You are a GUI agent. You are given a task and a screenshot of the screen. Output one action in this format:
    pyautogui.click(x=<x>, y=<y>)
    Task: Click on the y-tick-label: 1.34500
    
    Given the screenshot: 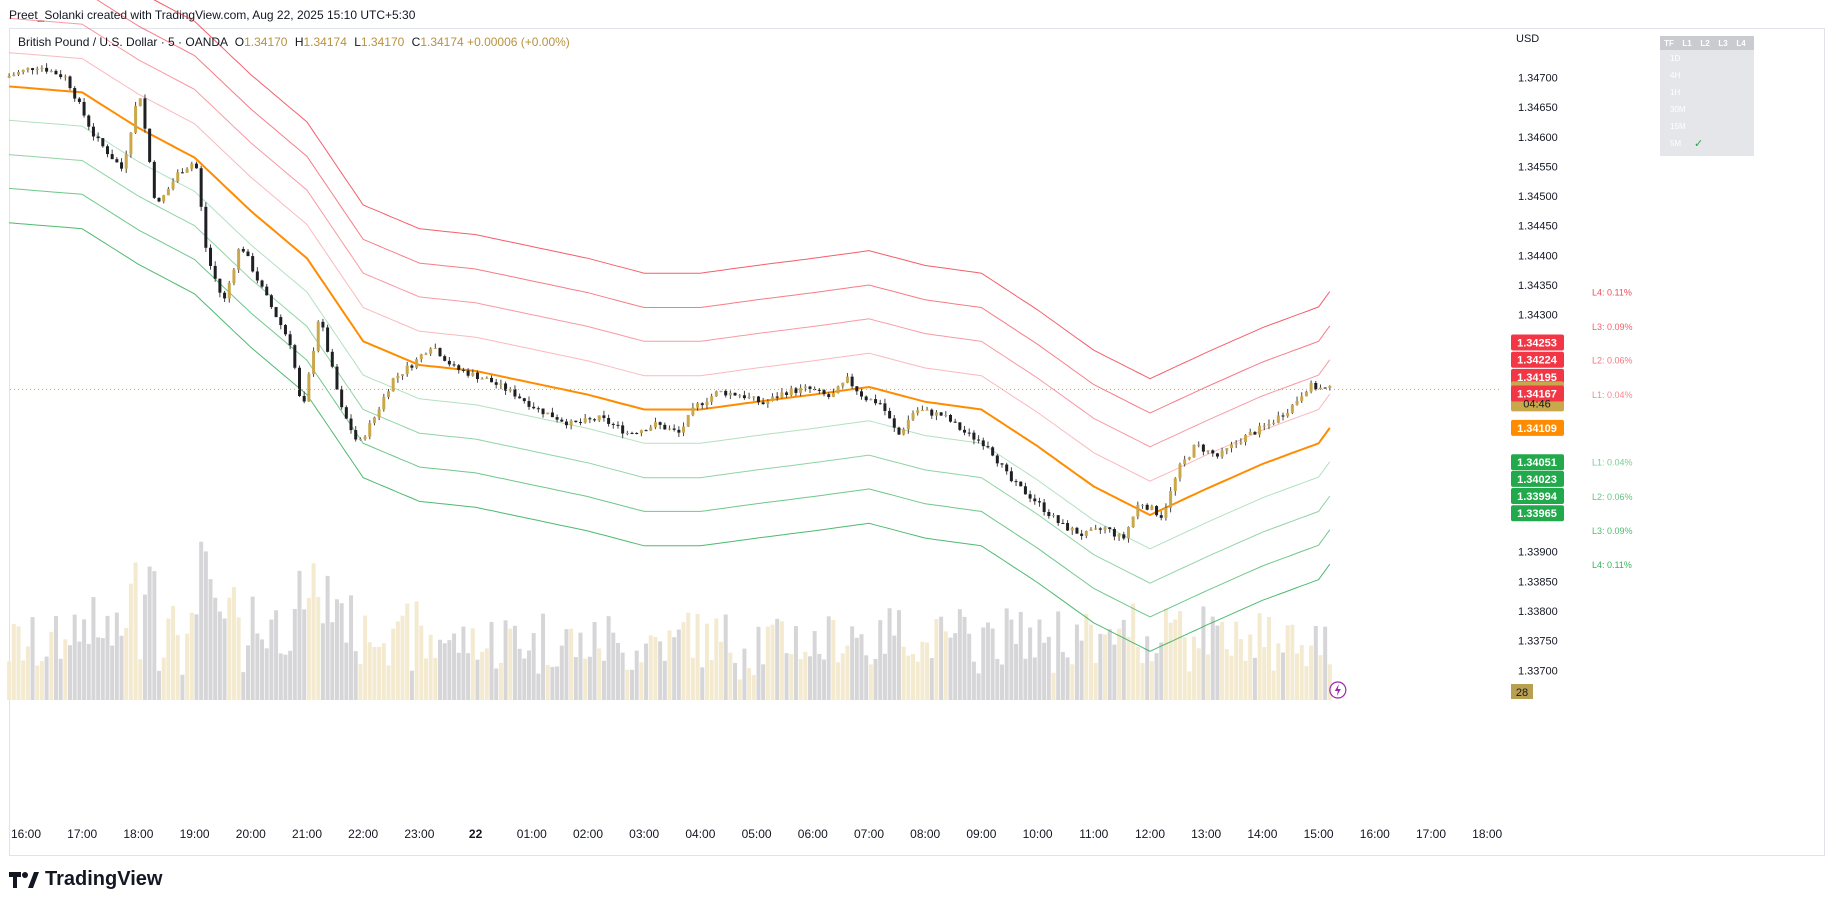 What is the action you would take?
    pyautogui.click(x=1538, y=197)
    